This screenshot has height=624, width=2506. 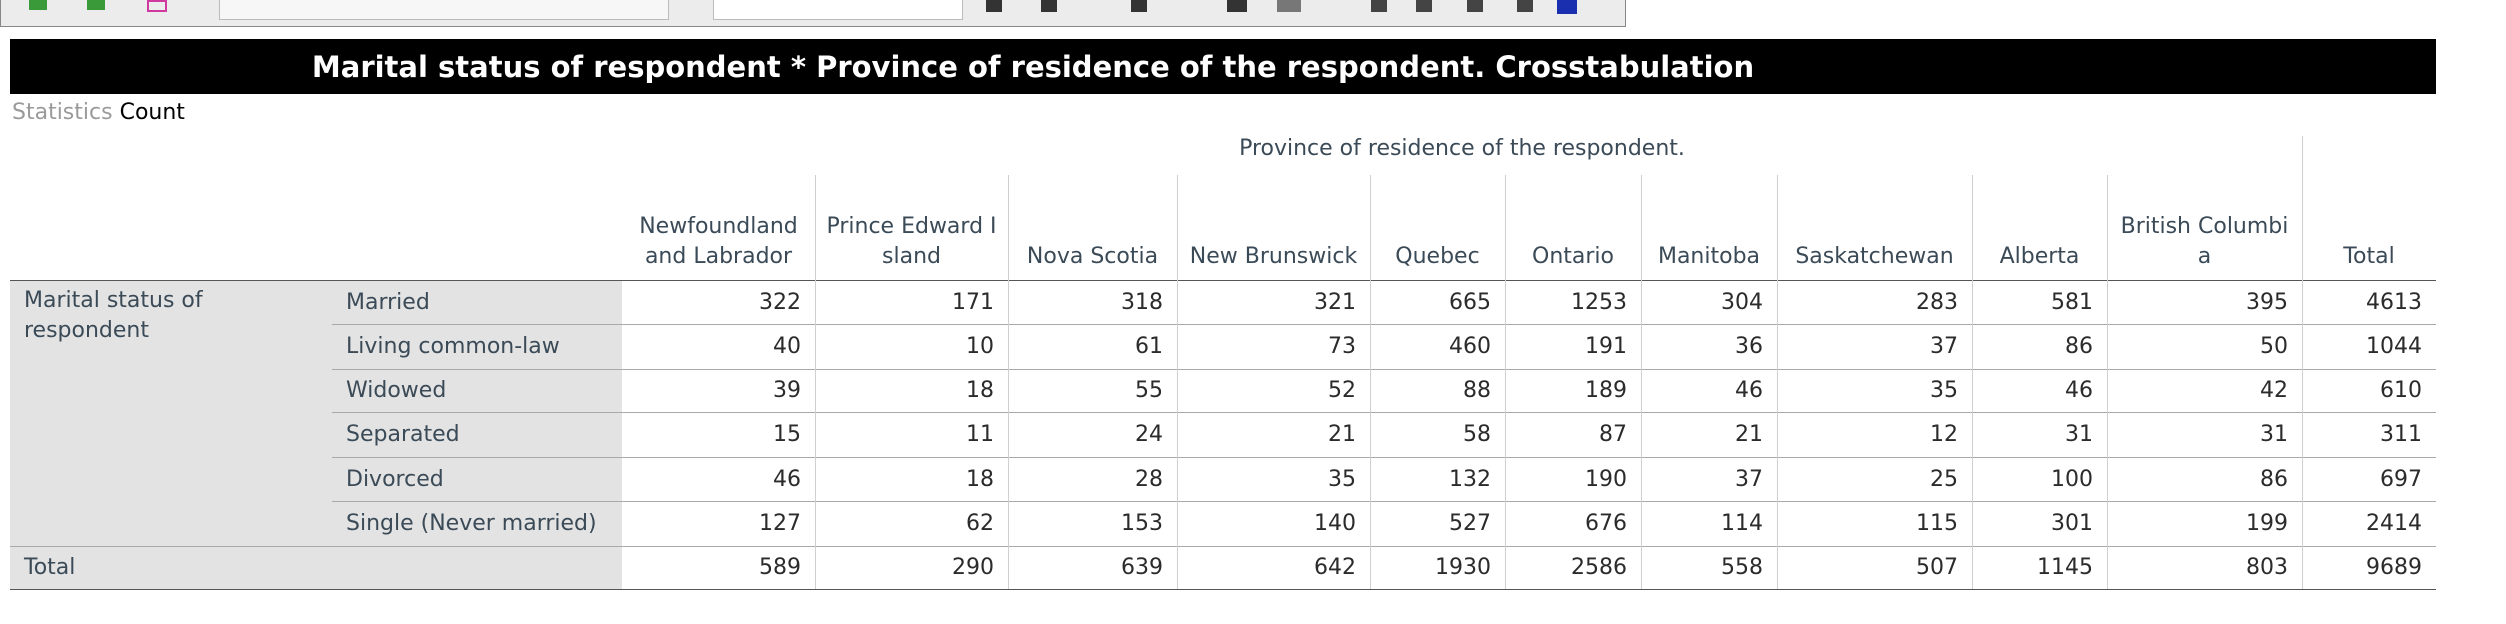 What do you see at coordinates (444, 10) in the screenshot?
I see `font-dropdown` at bounding box center [444, 10].